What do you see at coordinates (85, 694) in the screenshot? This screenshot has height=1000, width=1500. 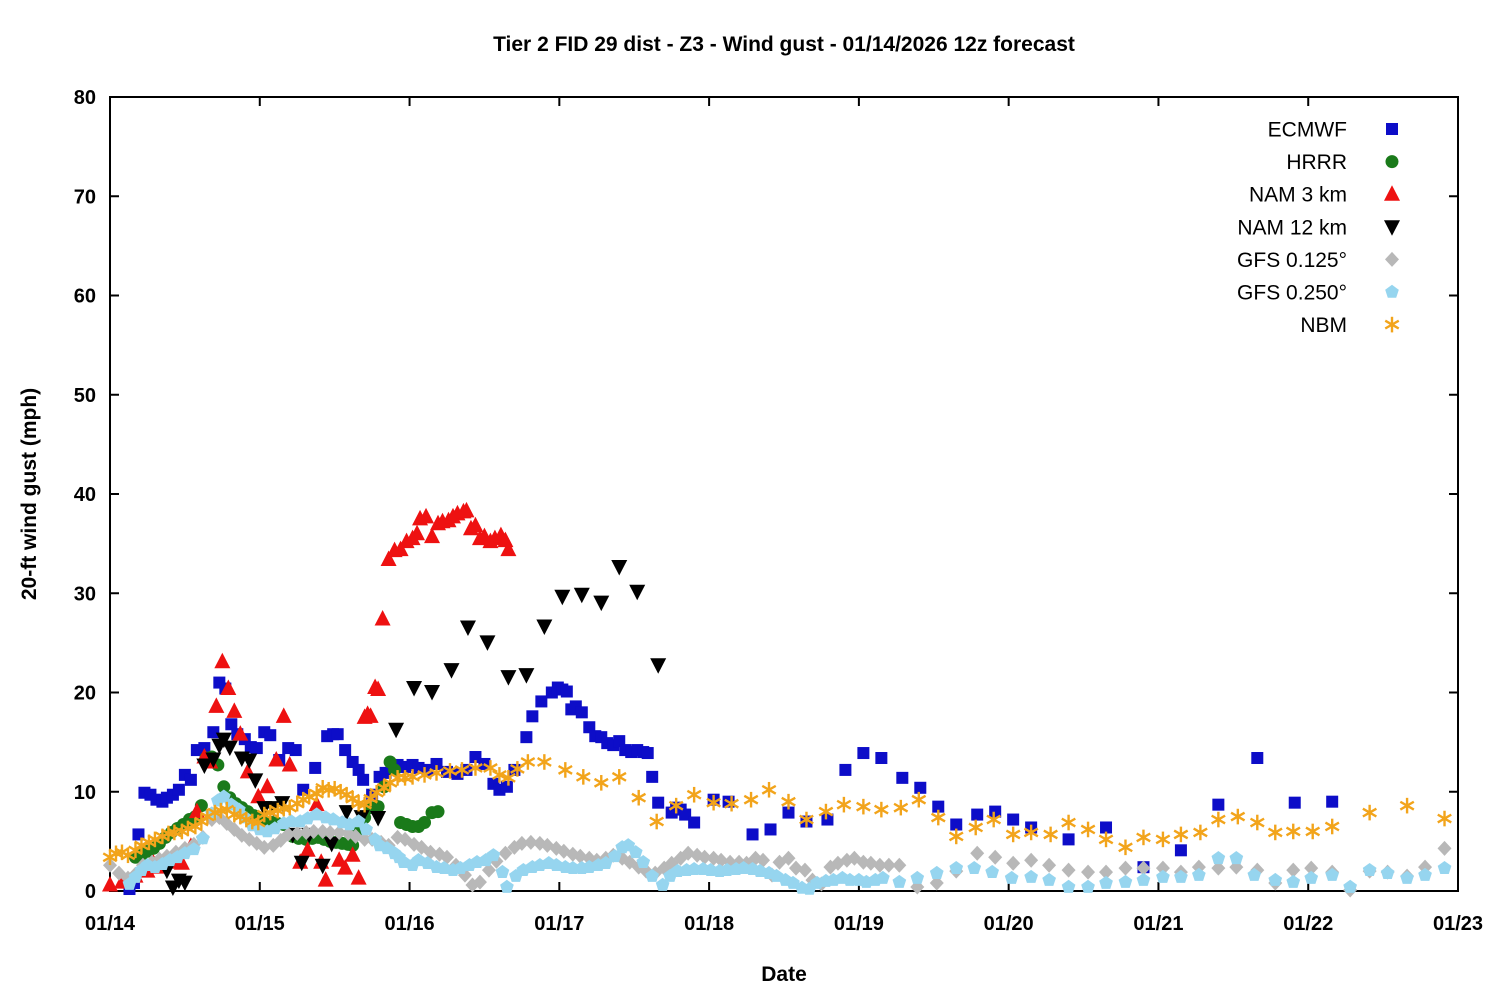 I see `y-tick-label: 20` at bounding box center [85, 694].